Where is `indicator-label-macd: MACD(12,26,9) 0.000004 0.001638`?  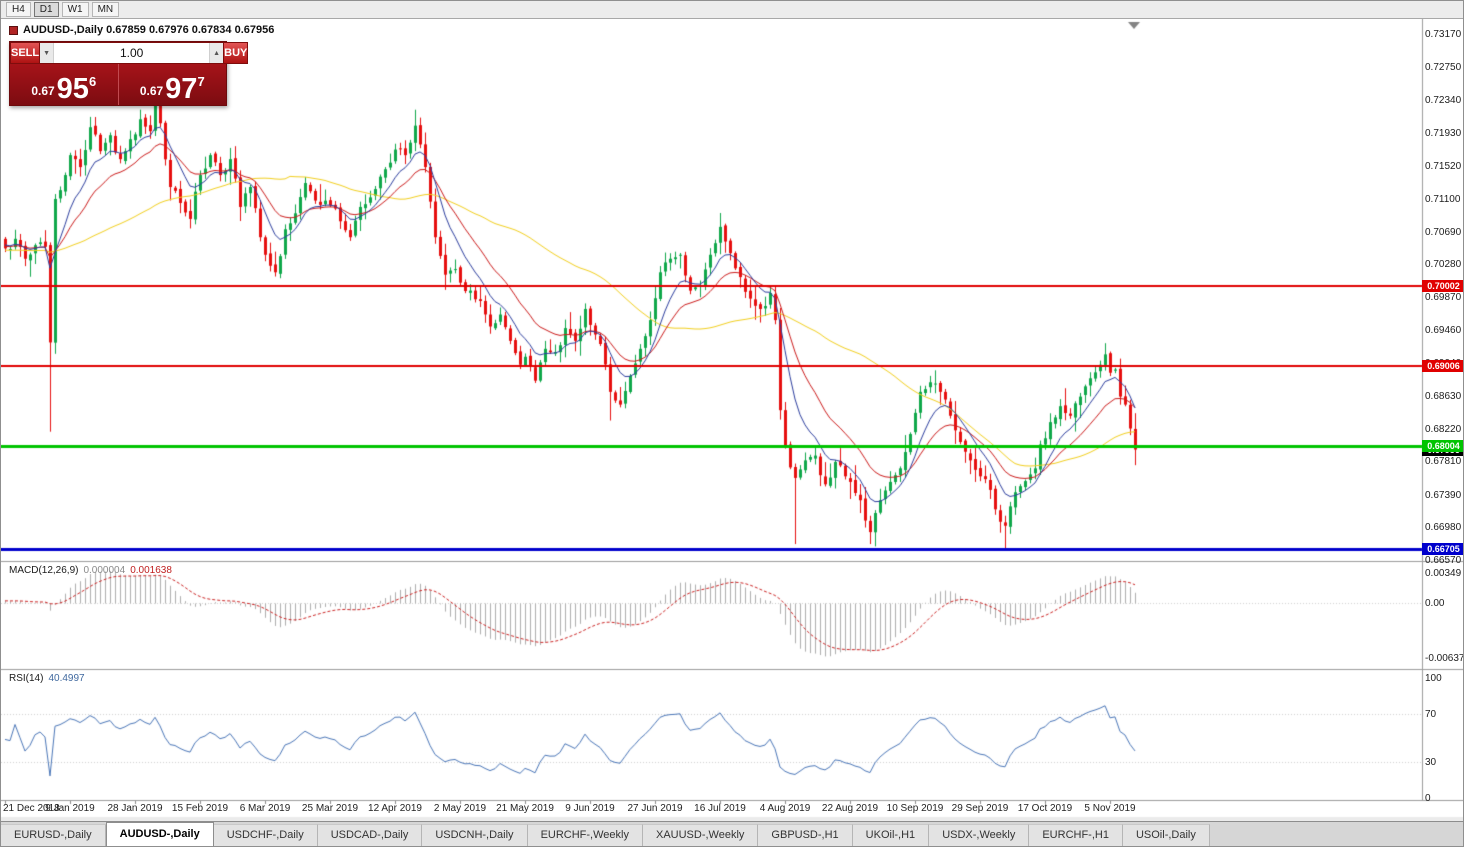 indicator-label-macd: MACD(12,26,9) 0.000004 0.001638 is located at coordinates (90, 570).